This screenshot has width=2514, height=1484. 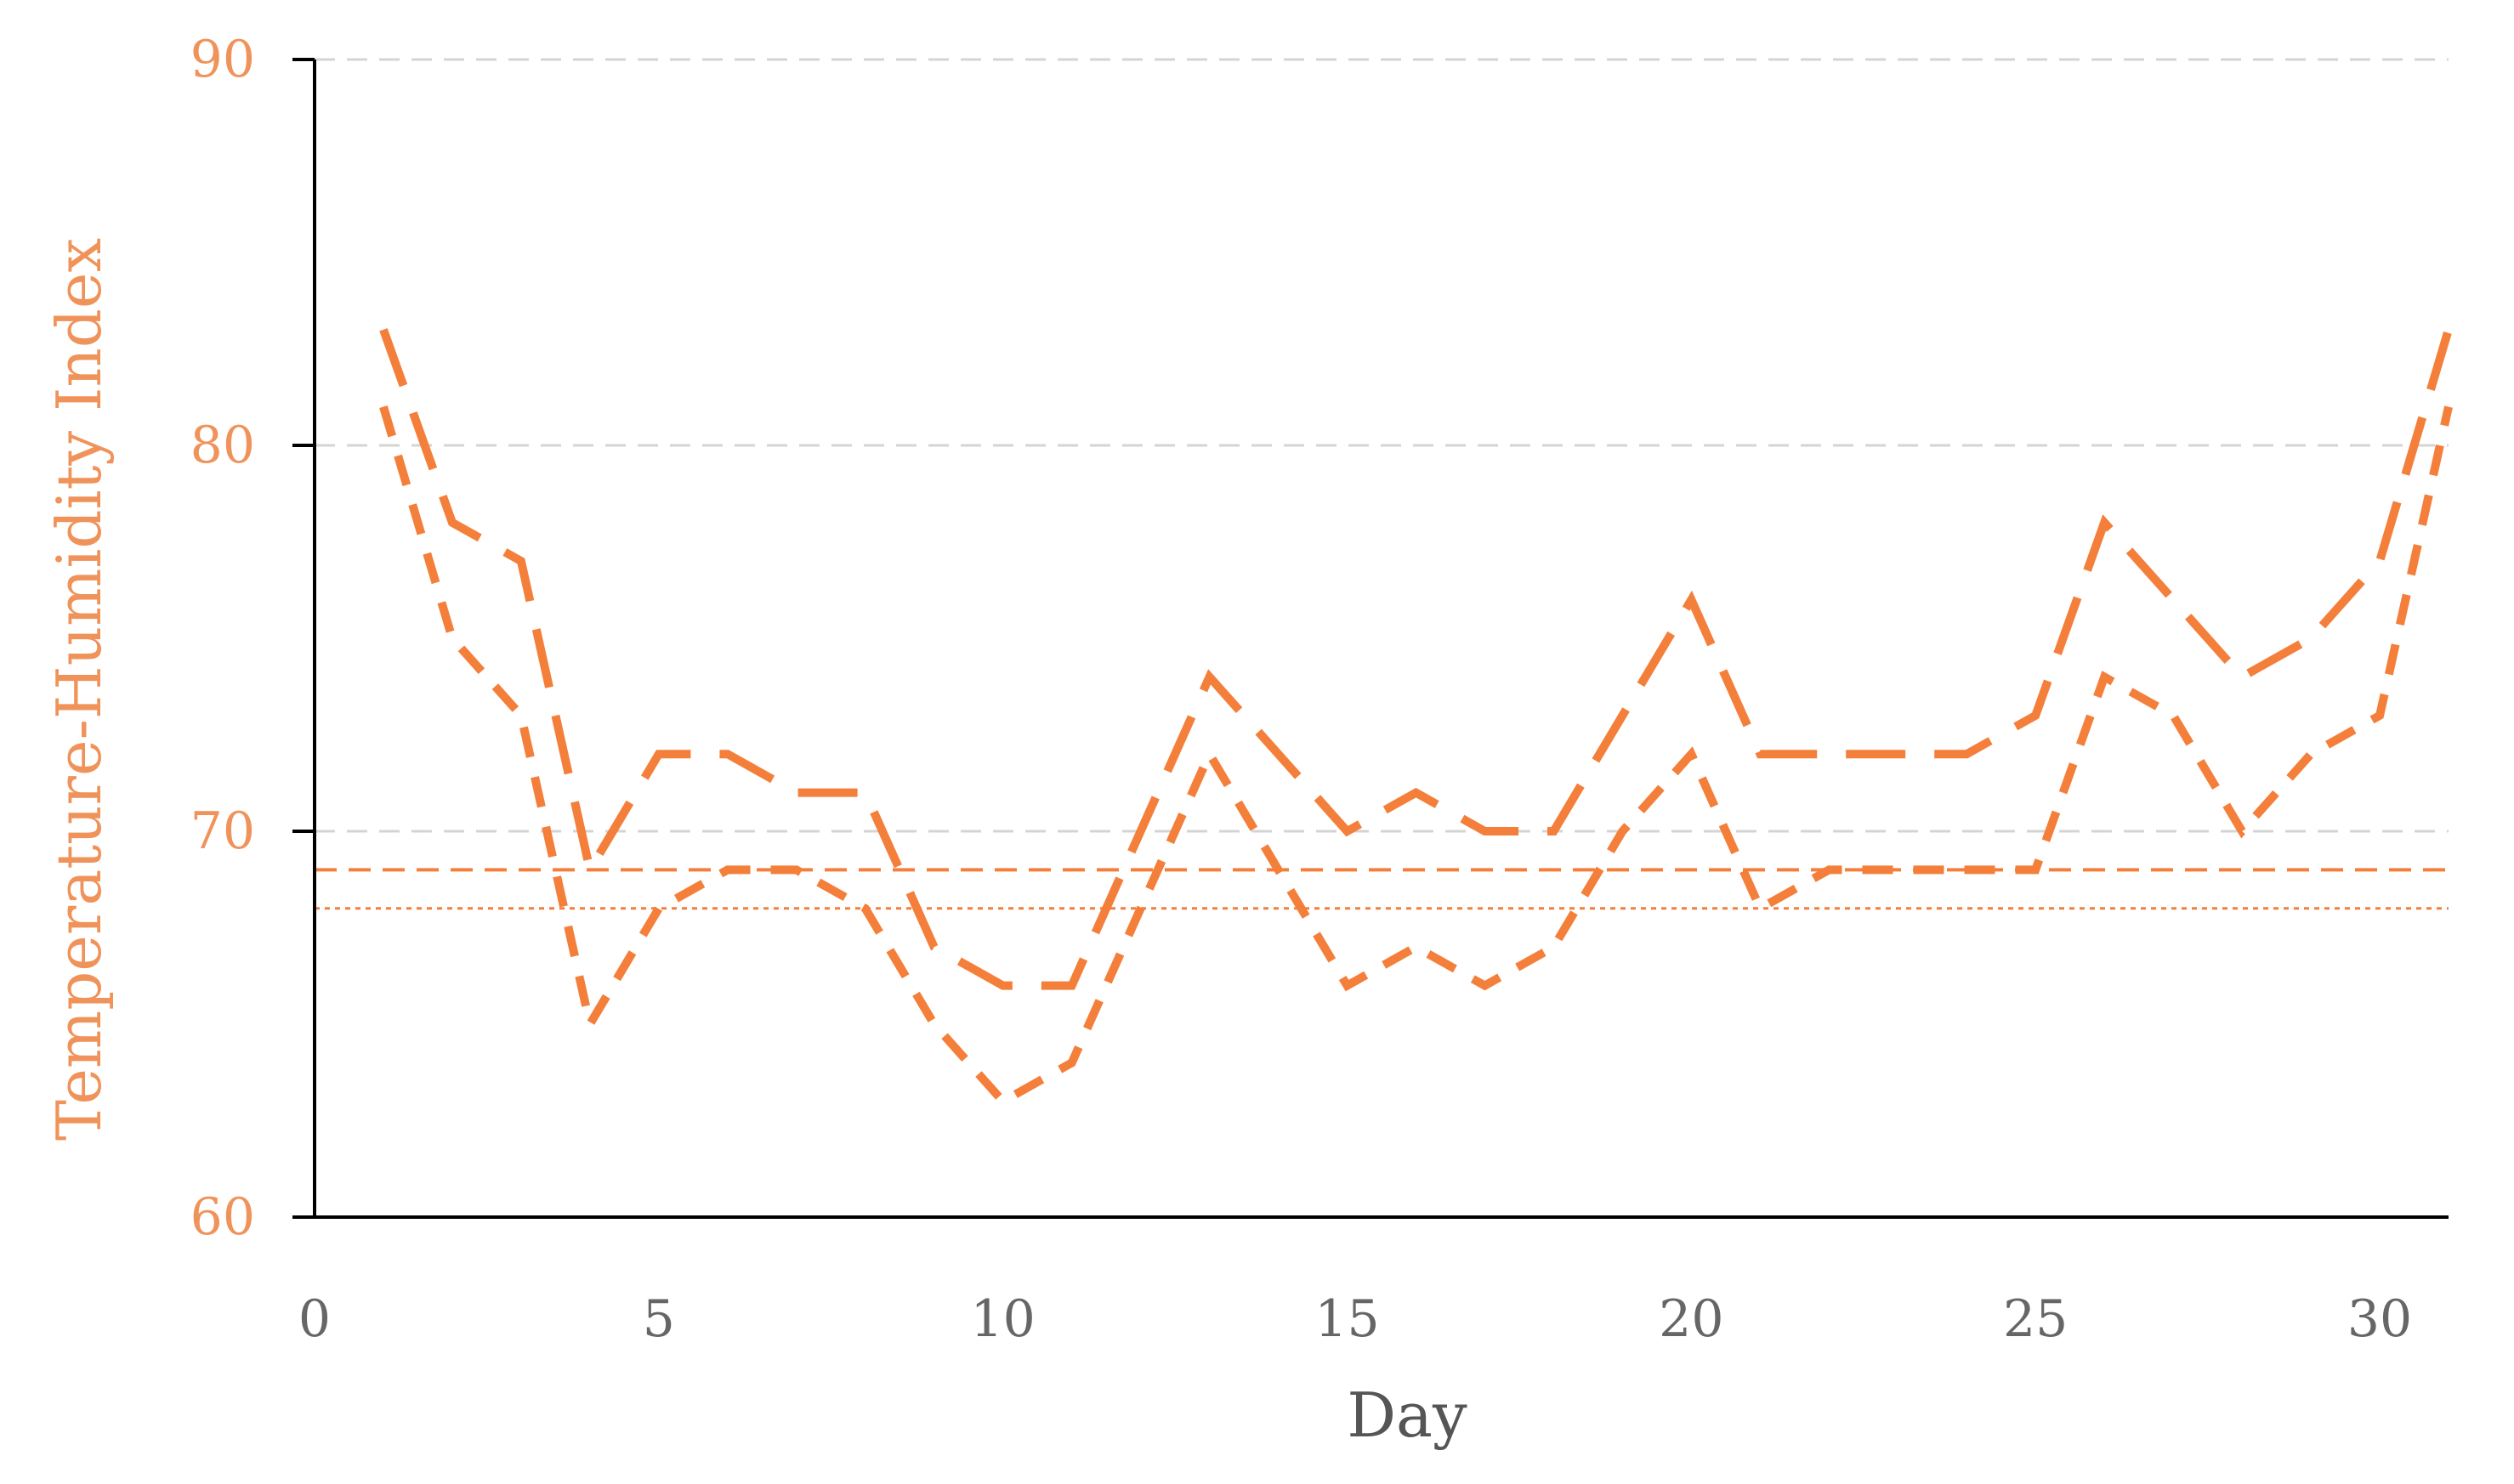 I want to click on x-tick-label-0: 0, so click(x=314, y=1319).